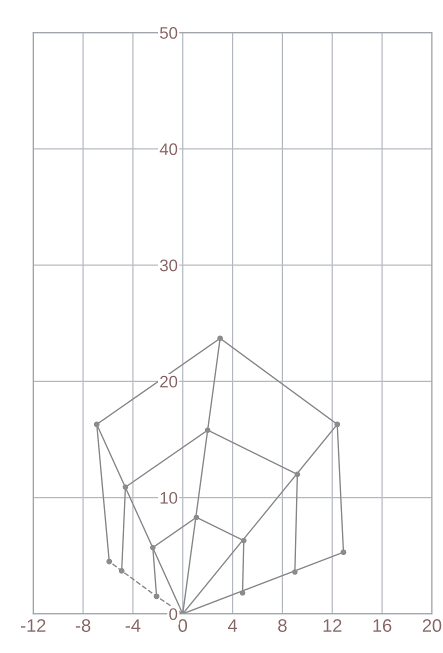  What do you see at coordinates (173, 614) in the screenshot?
I see `y-tick-label: 0` at bounding box center [173, 614].